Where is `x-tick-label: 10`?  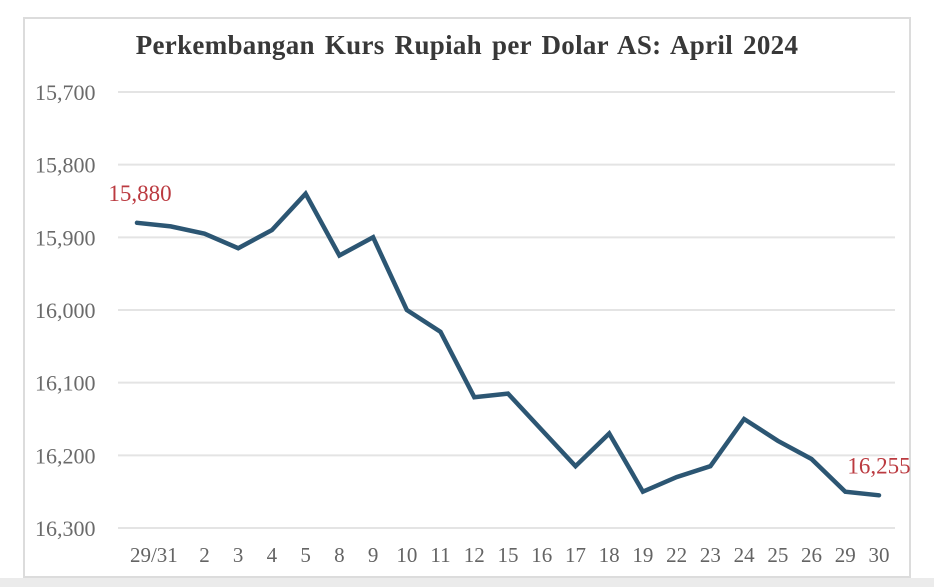
x-tick-label: 10 is located at coordinates (406, 555).